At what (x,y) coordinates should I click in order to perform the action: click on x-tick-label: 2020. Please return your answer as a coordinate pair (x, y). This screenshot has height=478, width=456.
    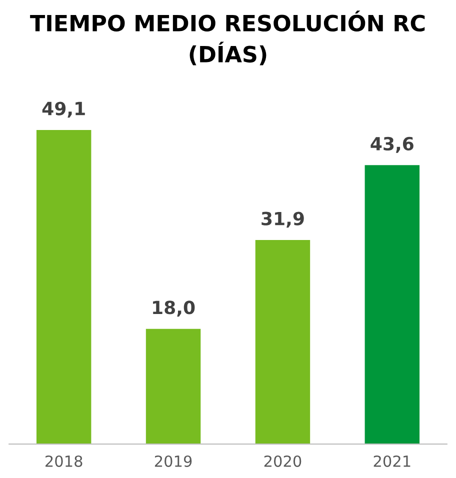
    Looking at the image, I should click on (283, 461).